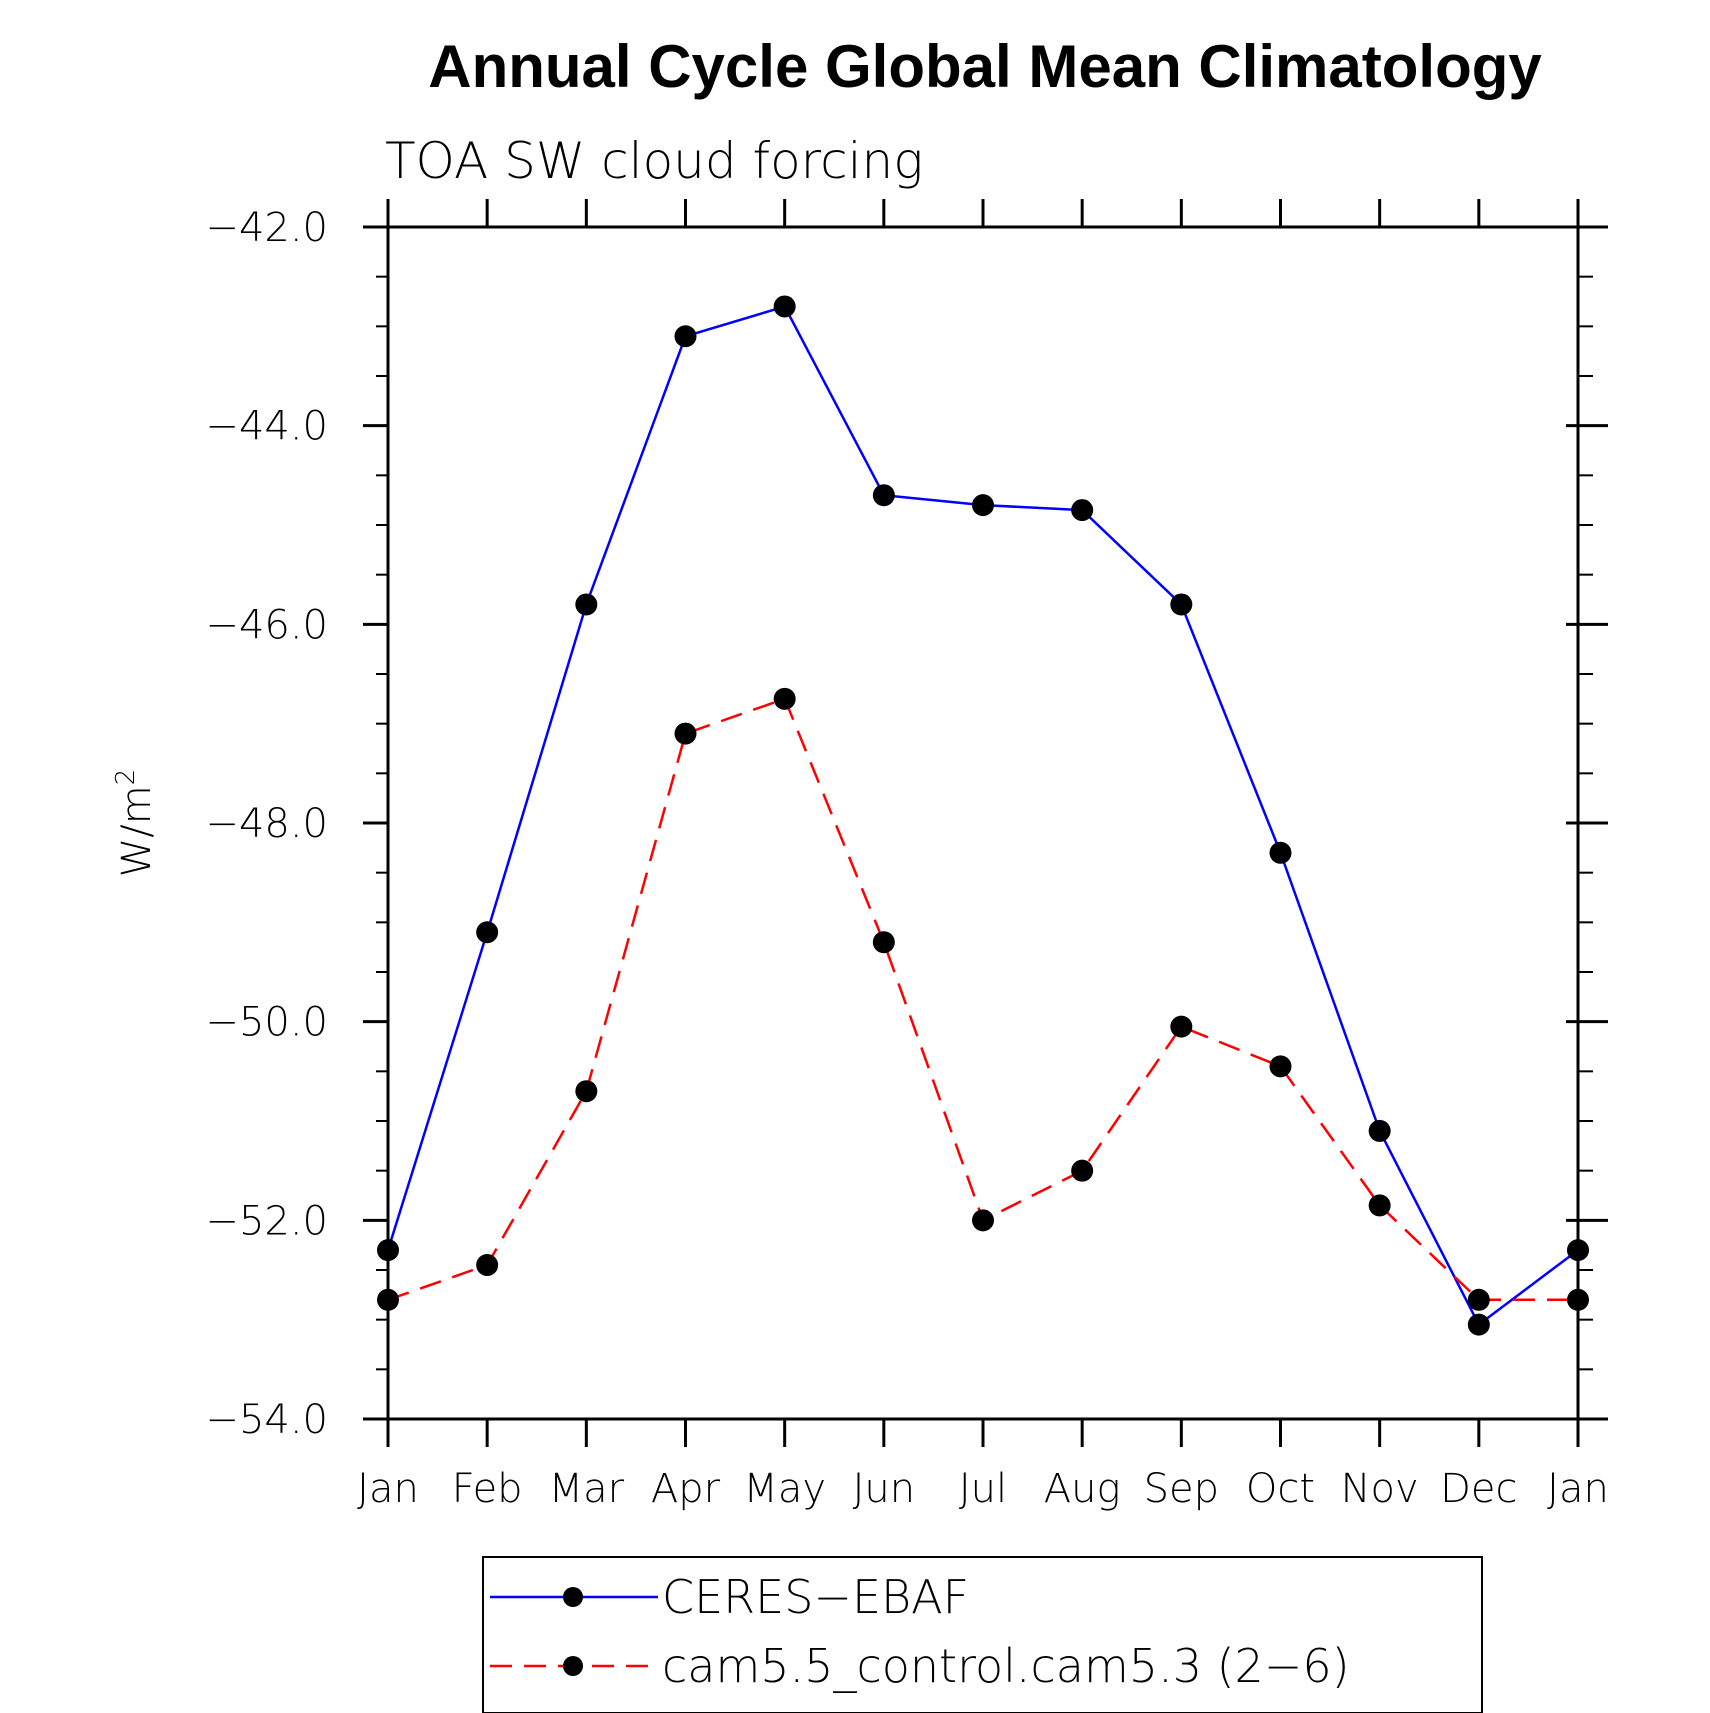  Describe the element at coordinates (137, 831) in the screenshot. I see `y-axis-label-main: W/m` at that location.